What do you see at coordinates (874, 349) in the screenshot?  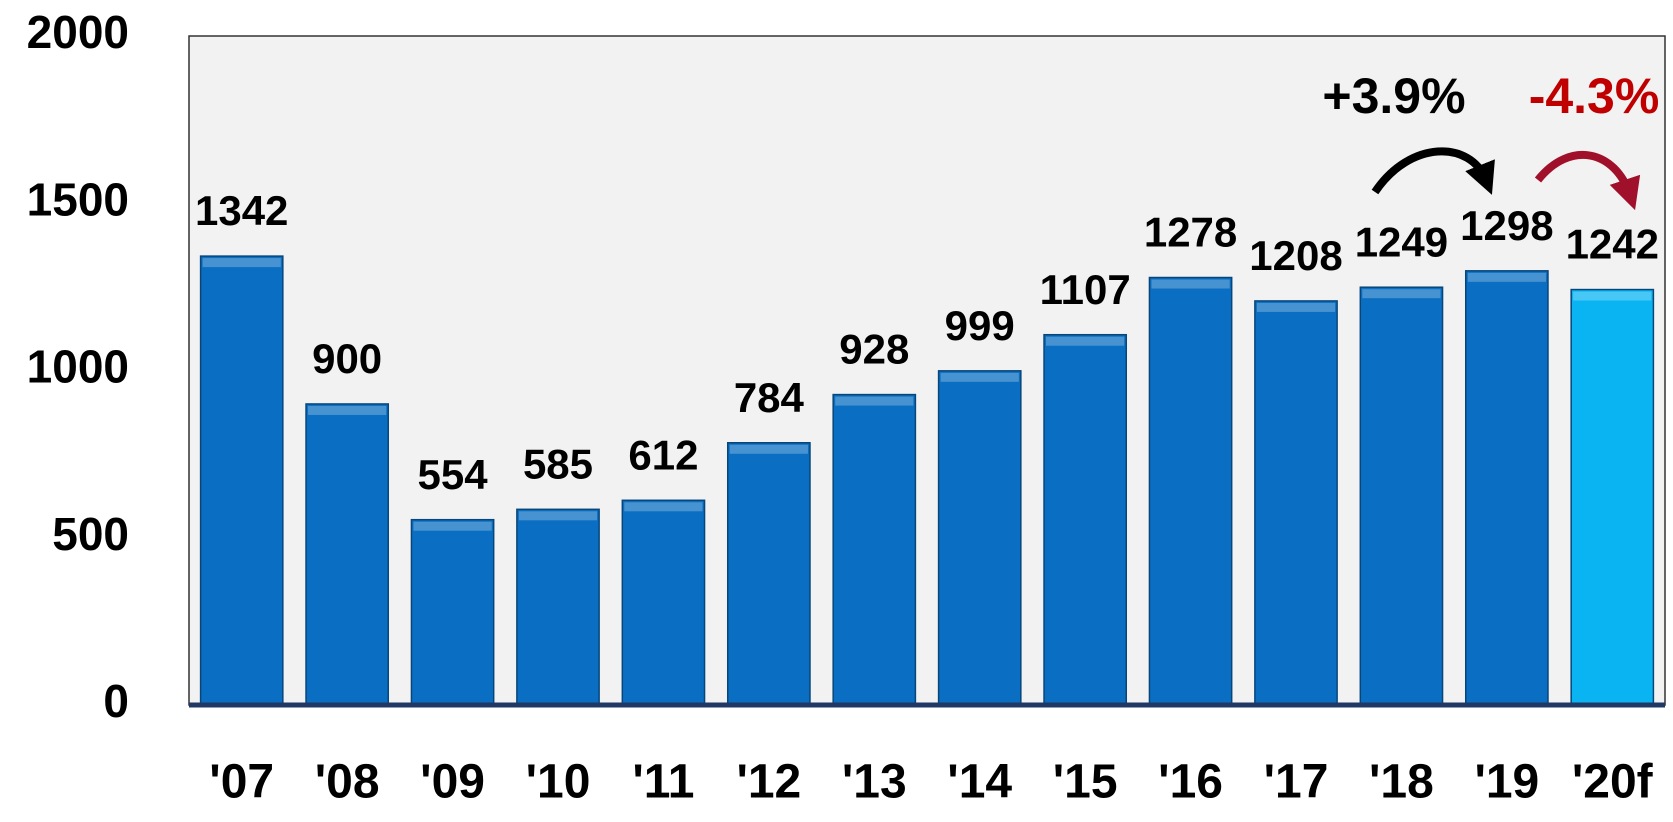 I see `value-label: 928` at bounding box center [874, 349].